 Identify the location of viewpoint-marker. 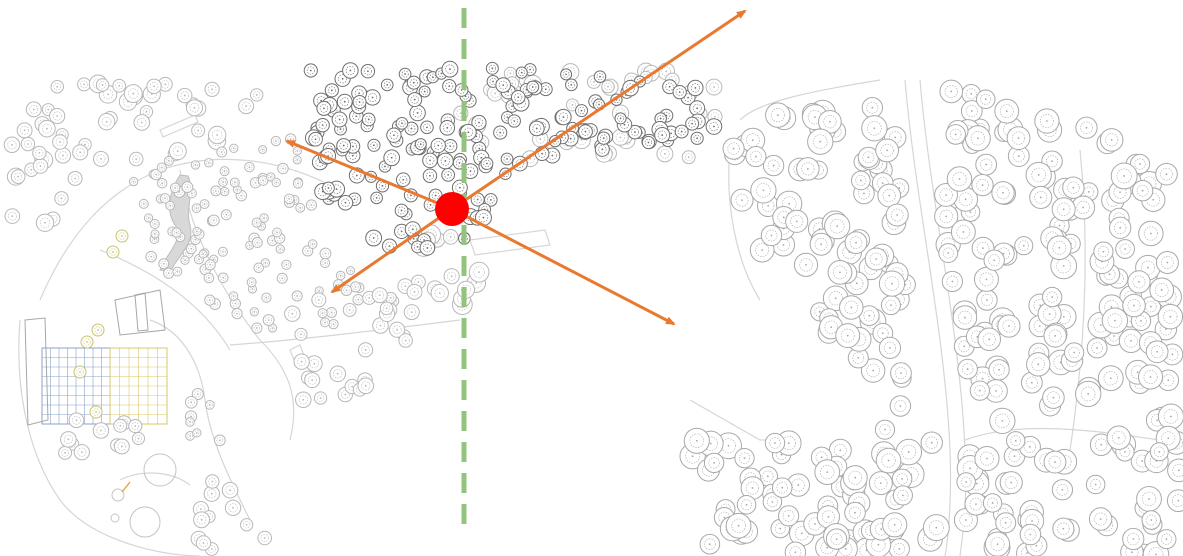
(452, 209).